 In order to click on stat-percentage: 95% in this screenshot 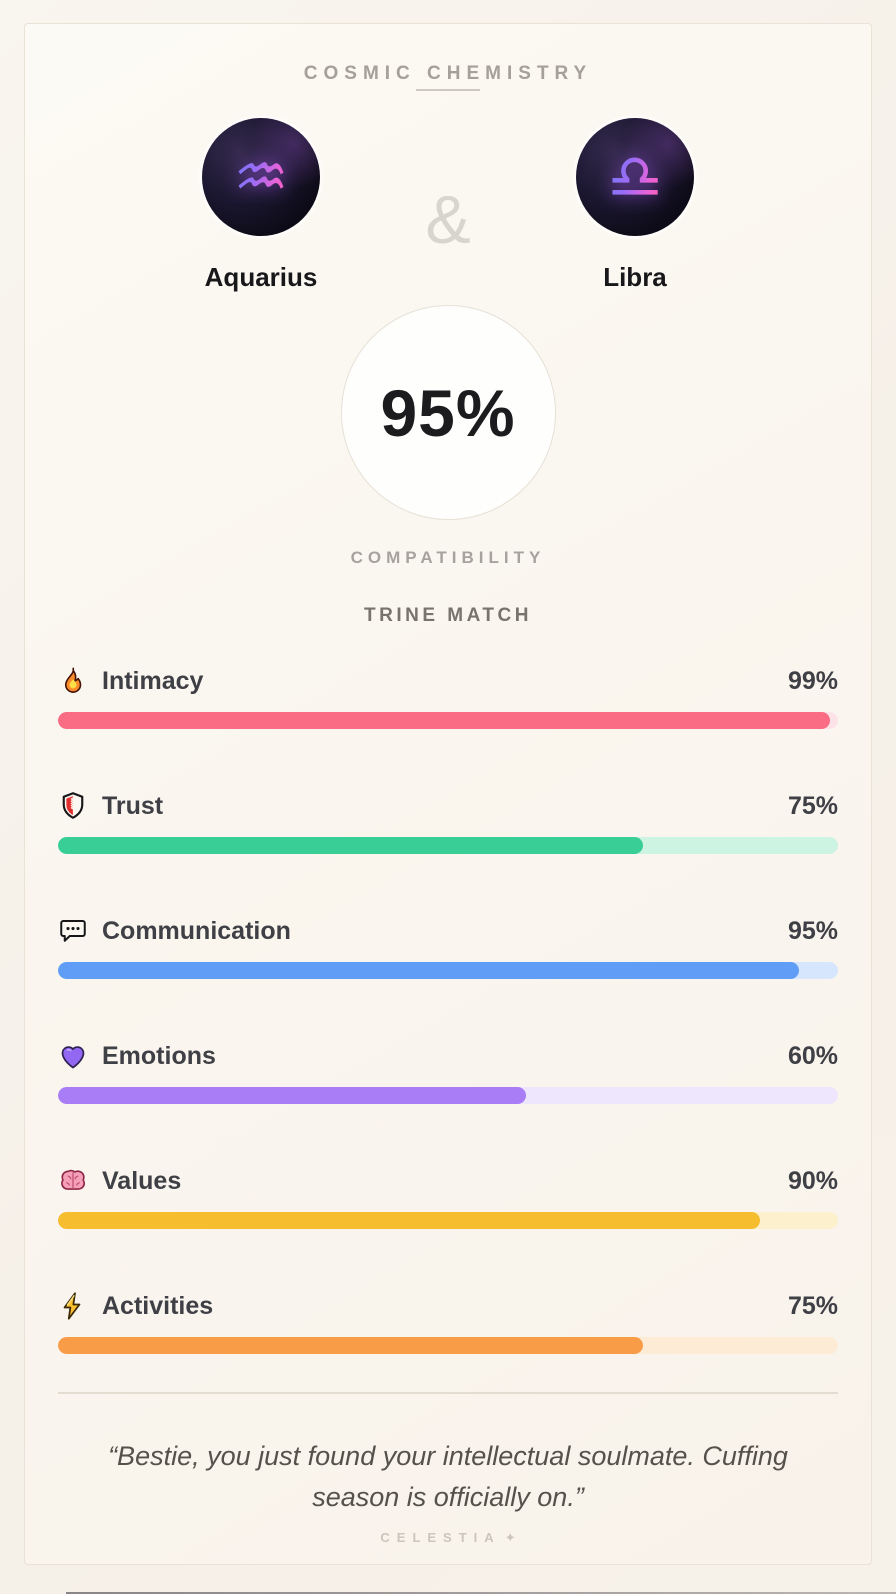, I will do `click(812, 930)`.